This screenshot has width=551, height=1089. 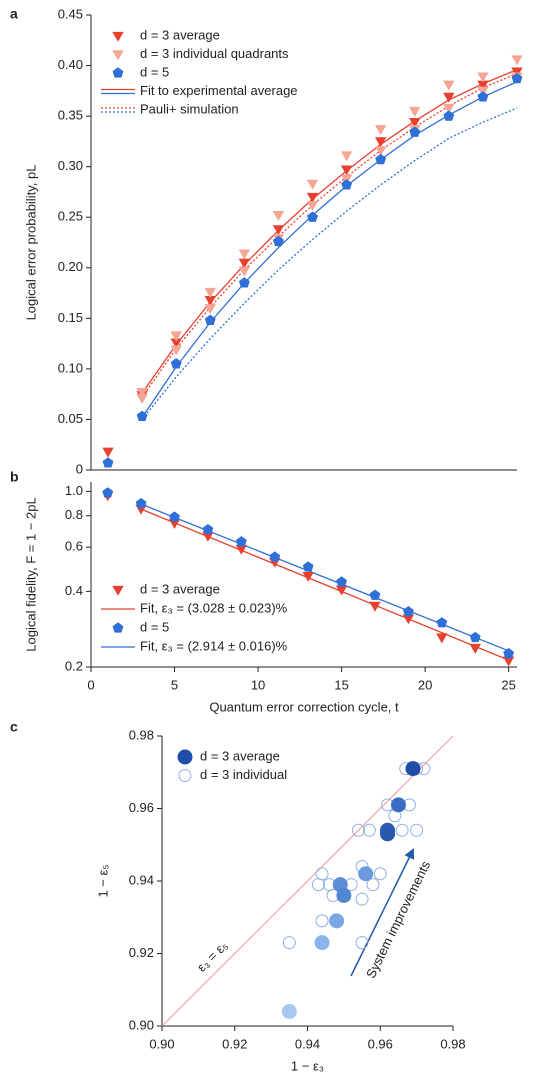 What do you see at coordinates (70, 64) in the screenshot?
I see `y-tick-label: 0.40` at bounding box center [70, 64].